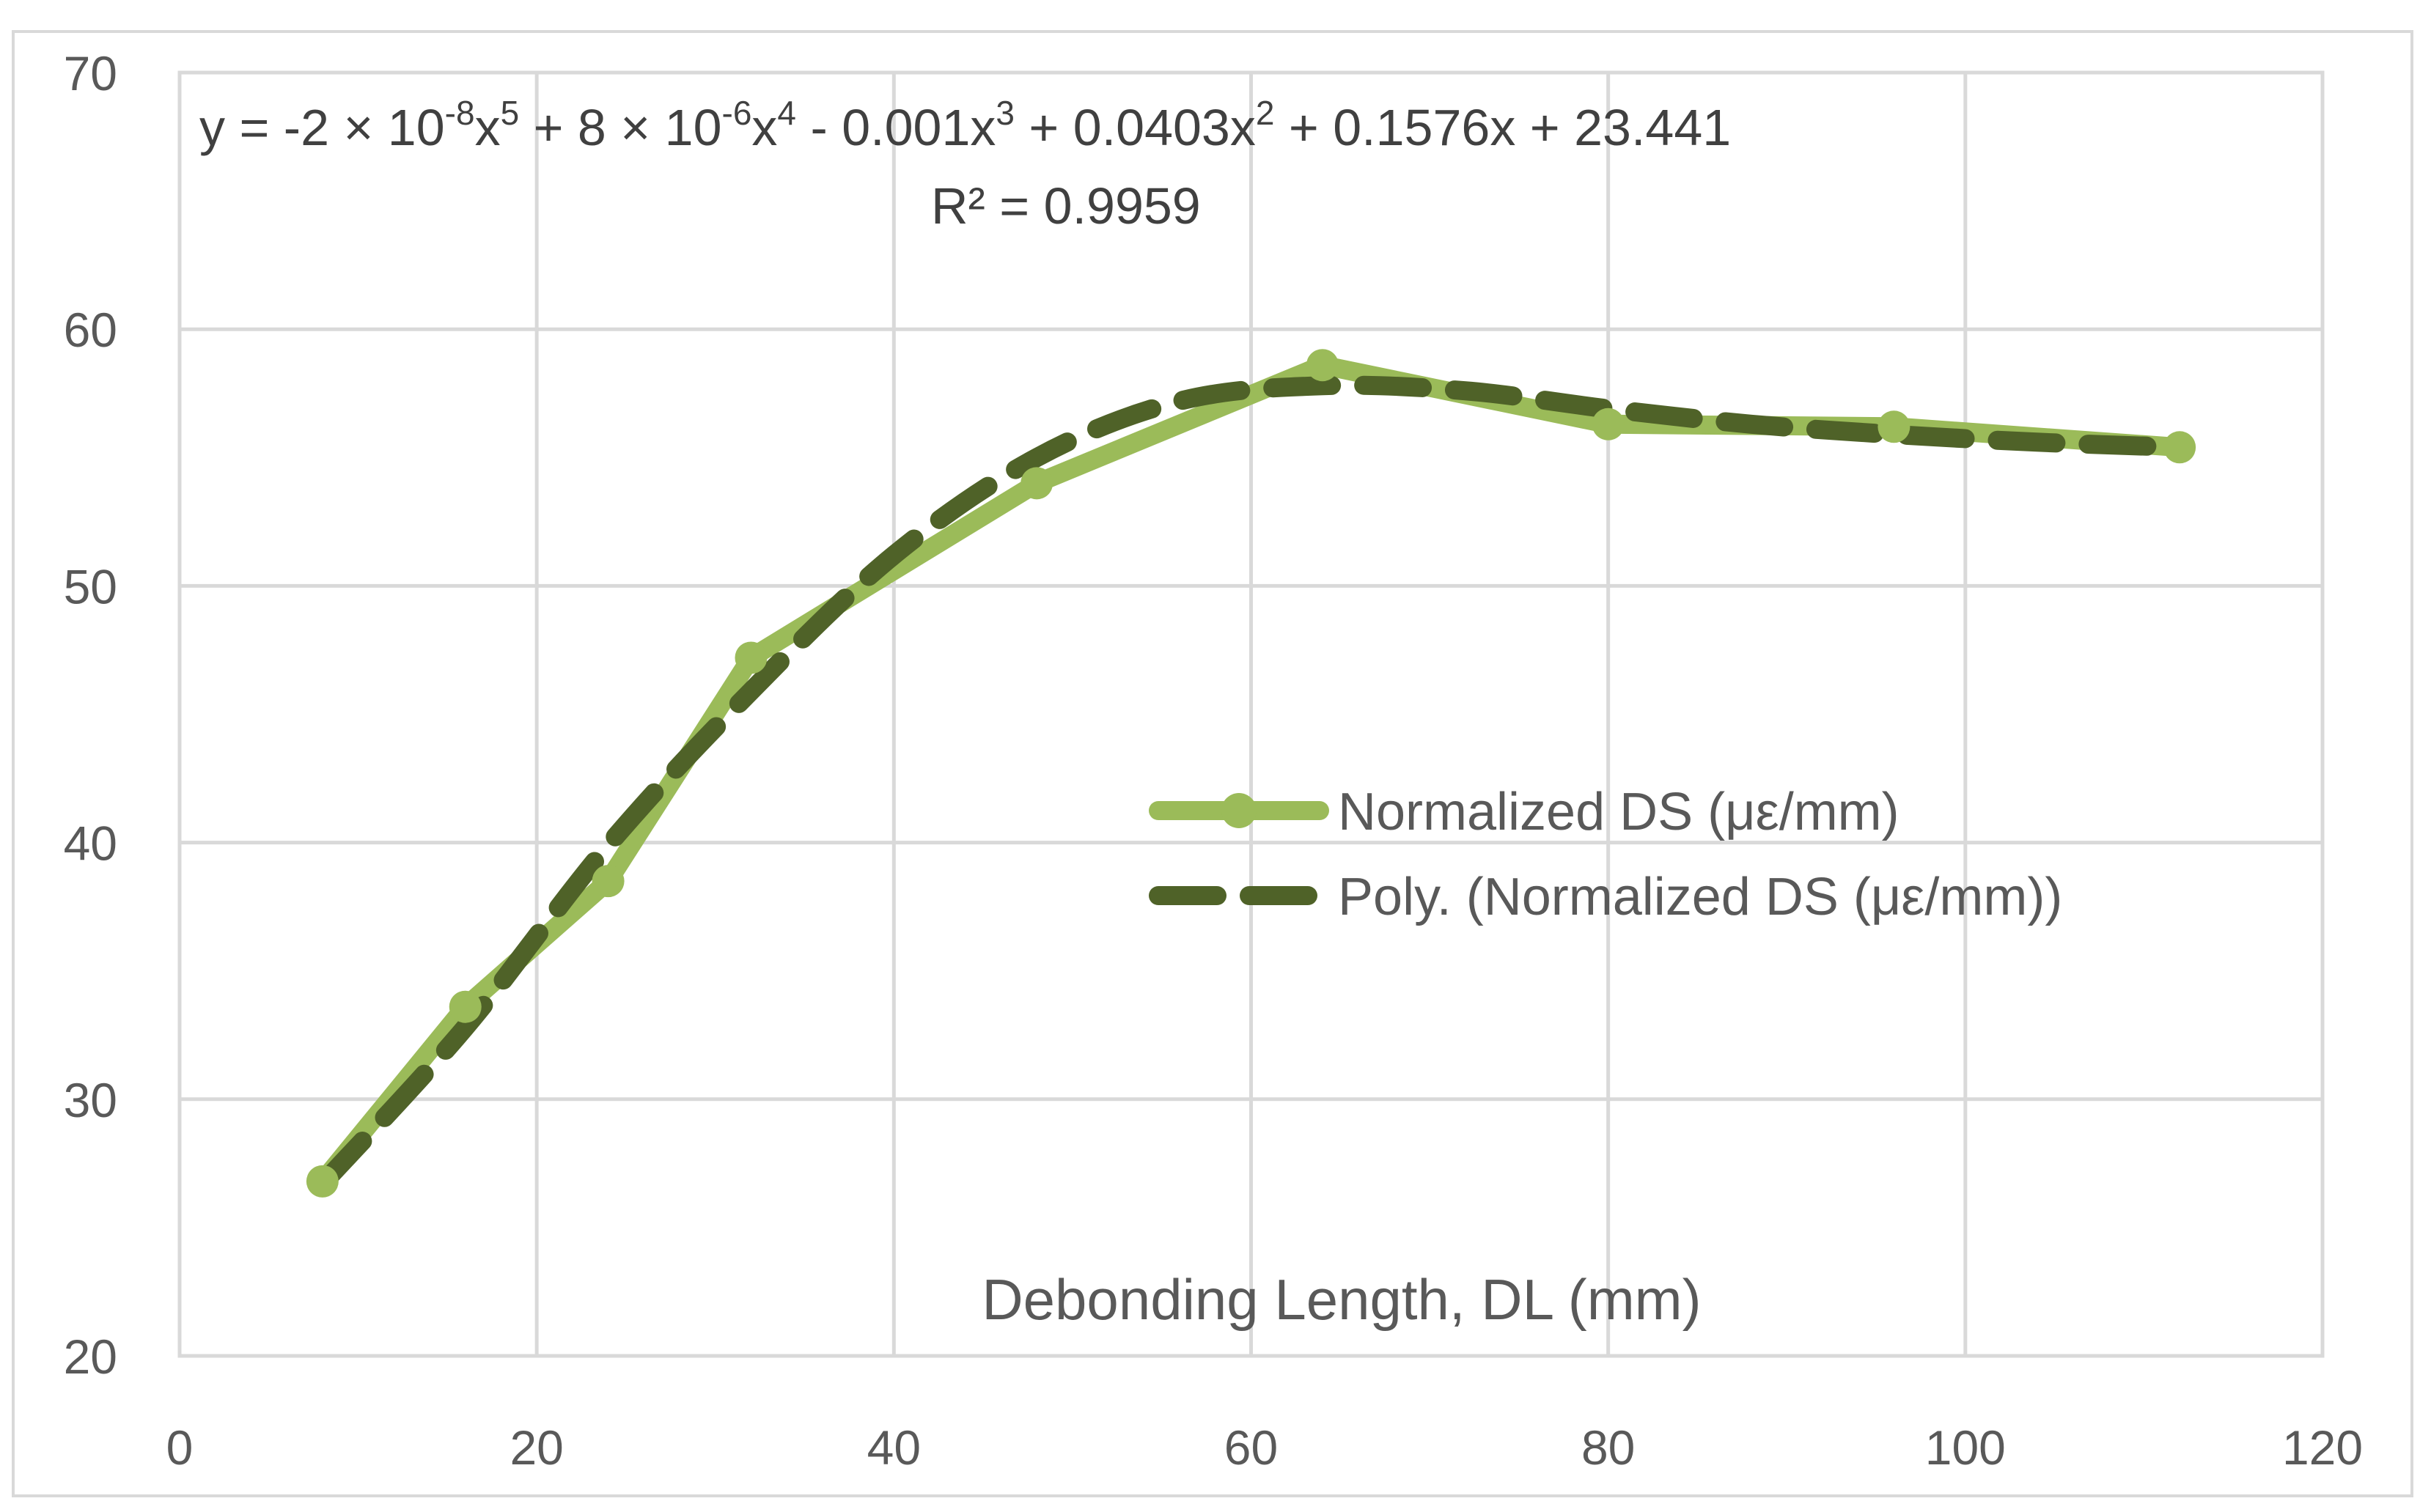  Describe the element at coordinates (510, 113) in the screenshot. I see `eq-pow-1: 5` at that location.